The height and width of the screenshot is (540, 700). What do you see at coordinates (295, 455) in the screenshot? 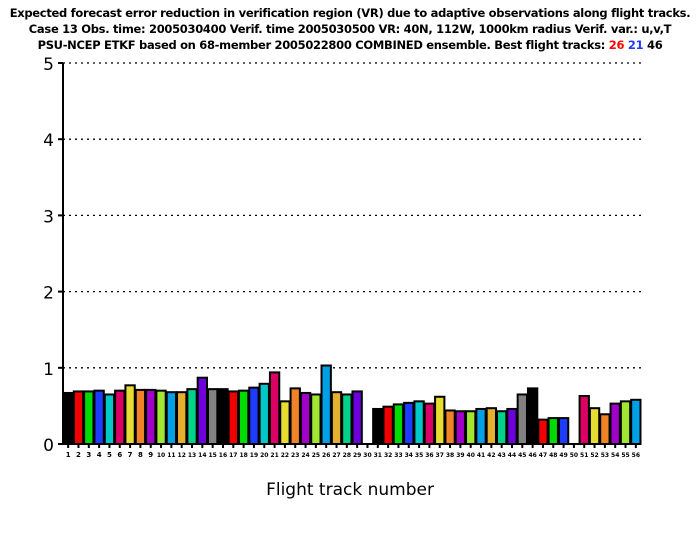
I see `x-tick-label: 23` at bounding box center [295, 455].